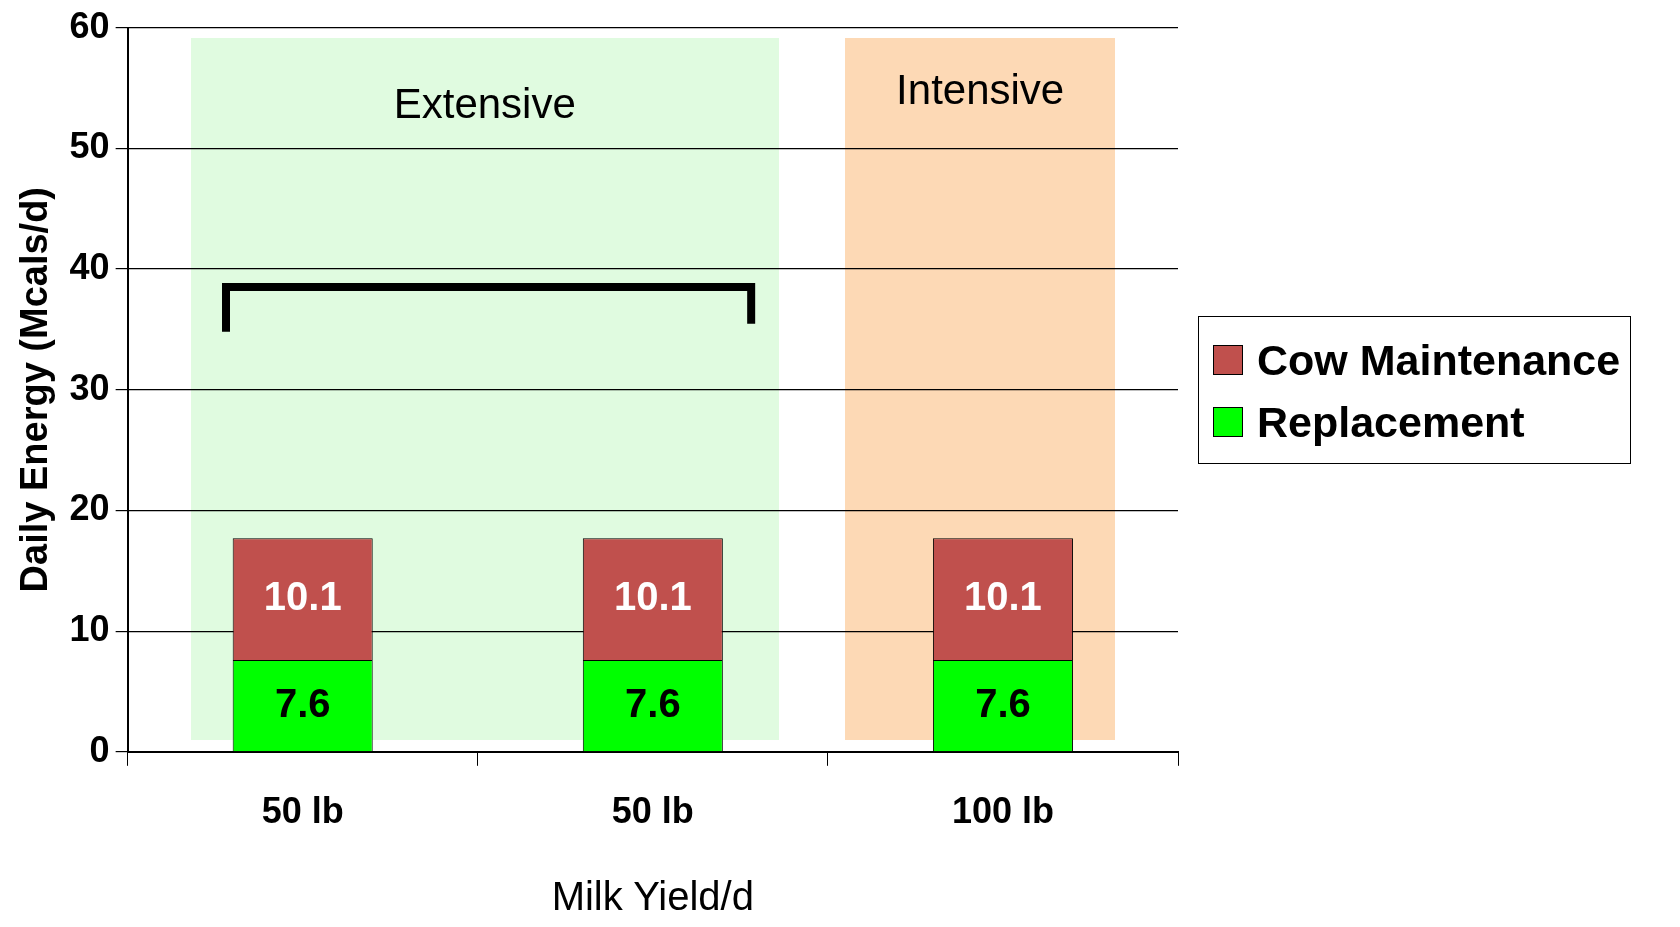  Describe the element at coordinates (34, 389) in the screenshot. I see `y-axis-title: Daily Energy (Mcals/d)` at that location.